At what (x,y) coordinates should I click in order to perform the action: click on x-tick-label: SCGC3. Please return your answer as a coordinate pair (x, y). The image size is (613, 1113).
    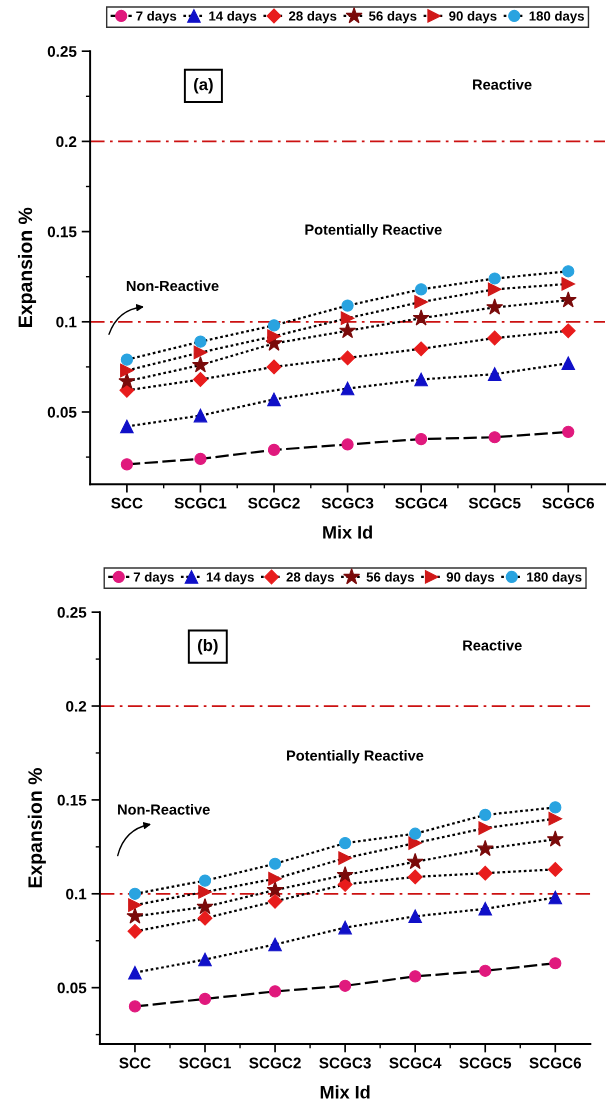
    Looking at the image, I should click on (347, 503).